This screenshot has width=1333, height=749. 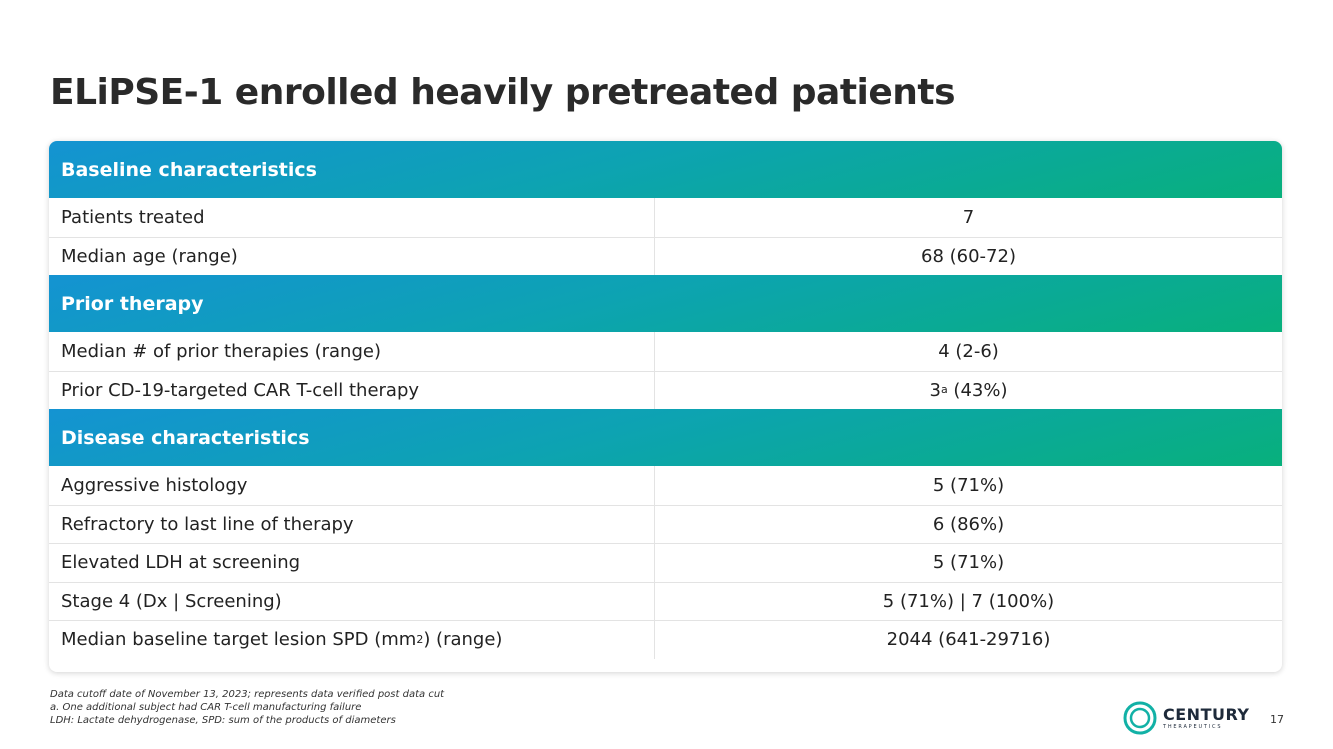 I want to click on row-label: Patients treated, so click(x=352, y=217).